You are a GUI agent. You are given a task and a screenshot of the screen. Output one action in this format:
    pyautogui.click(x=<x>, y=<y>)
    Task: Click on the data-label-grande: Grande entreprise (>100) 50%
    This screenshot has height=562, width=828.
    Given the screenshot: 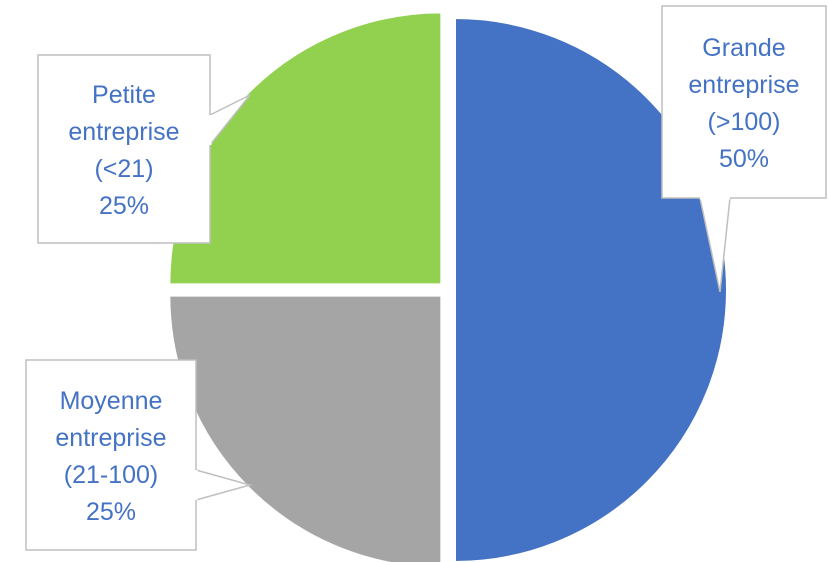 What is the action you would take?
    pyautogui.click(x=744, y=149)
    